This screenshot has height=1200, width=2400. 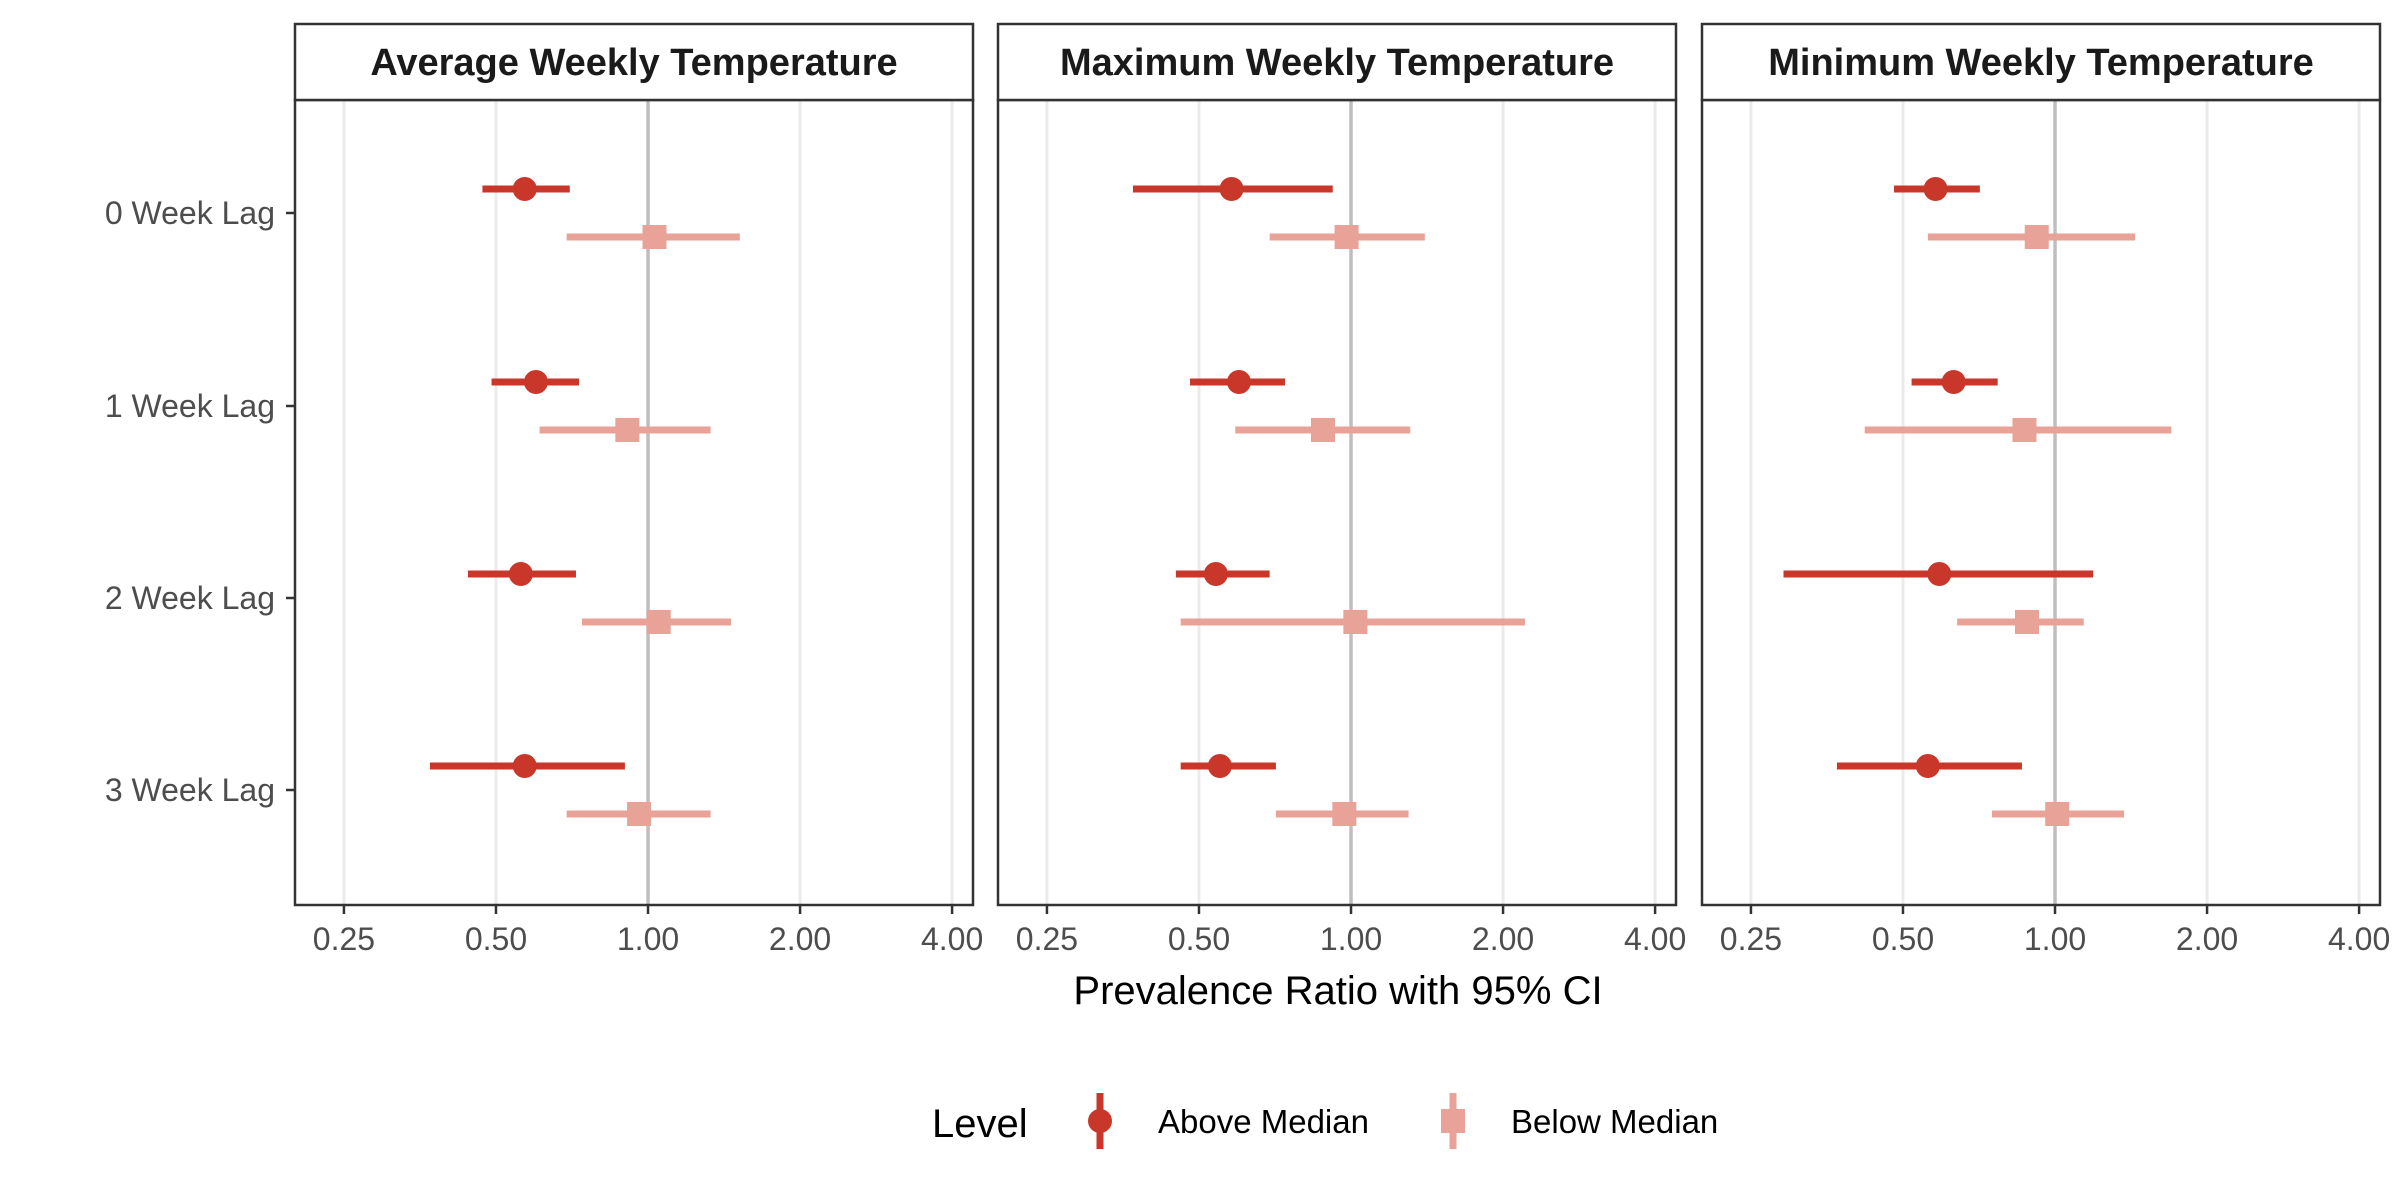 I want to click on y-tick-label: 2 Week Lag, so click(x=190, y=598).